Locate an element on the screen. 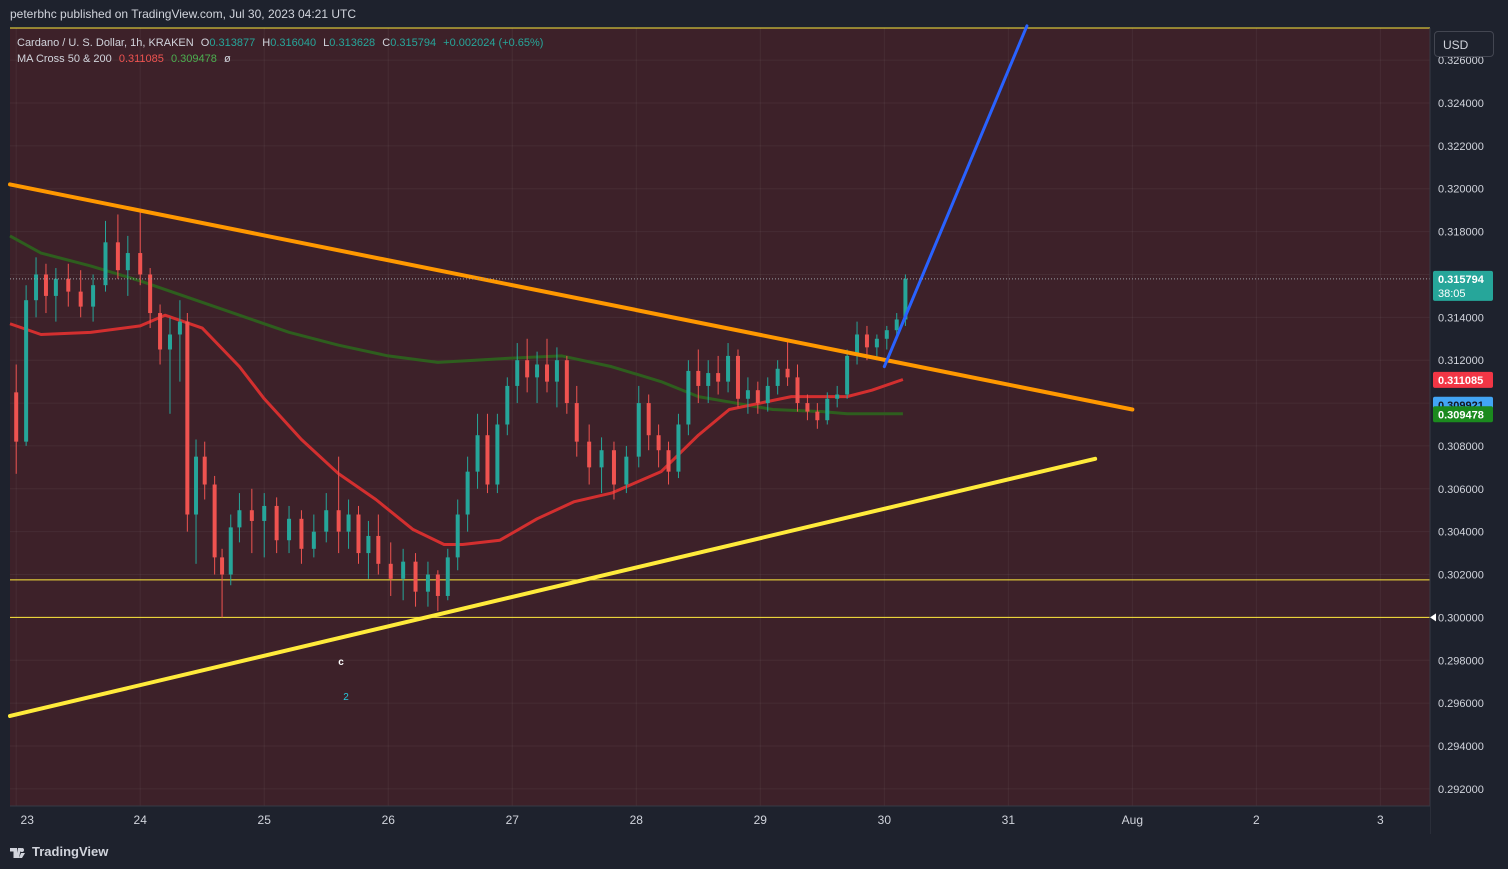 Image resolution: width=1508 pixels, height=869 pixels. time-tick-label: 30 is located at coordinates (885, 820).